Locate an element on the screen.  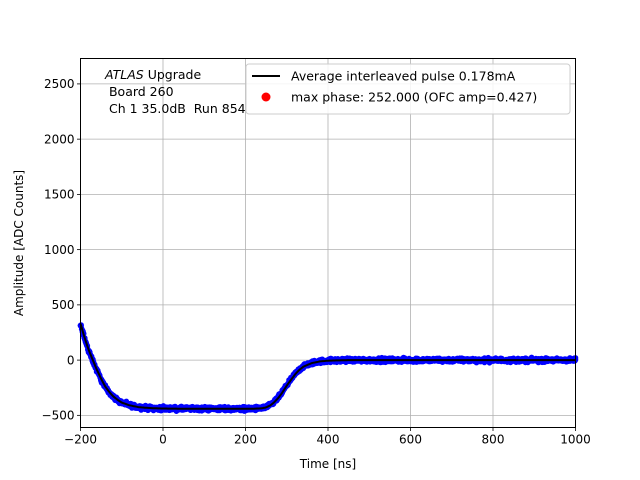
average-pulse-line is located at coordinates (327, 366).